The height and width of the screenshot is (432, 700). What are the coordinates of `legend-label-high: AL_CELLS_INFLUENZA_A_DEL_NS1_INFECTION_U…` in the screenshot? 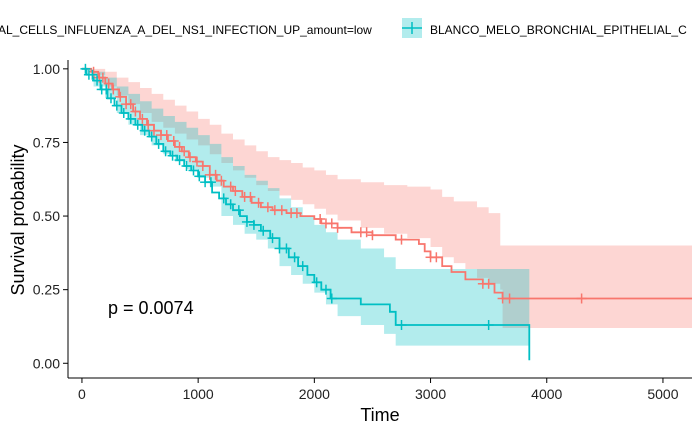 It's located at (186, 30).